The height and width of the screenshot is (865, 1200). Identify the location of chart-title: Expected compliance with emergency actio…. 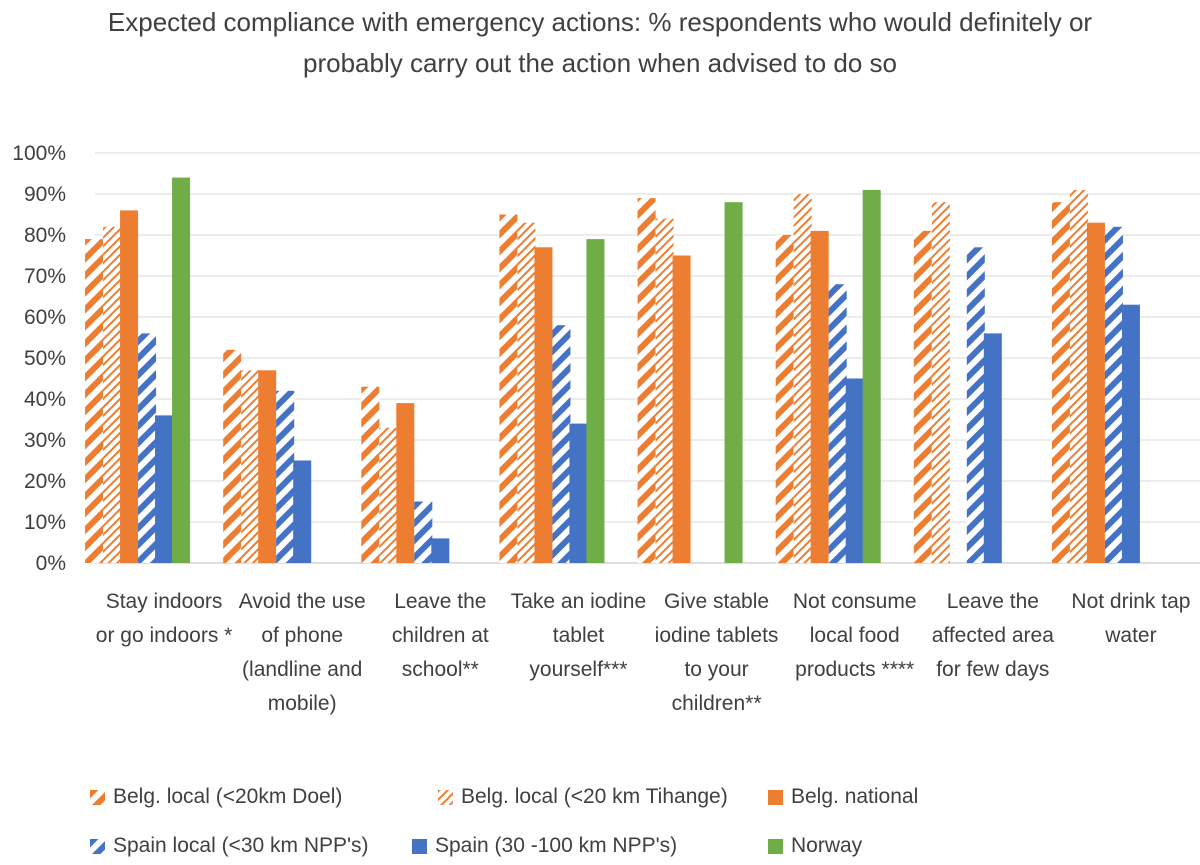
(600, 42).